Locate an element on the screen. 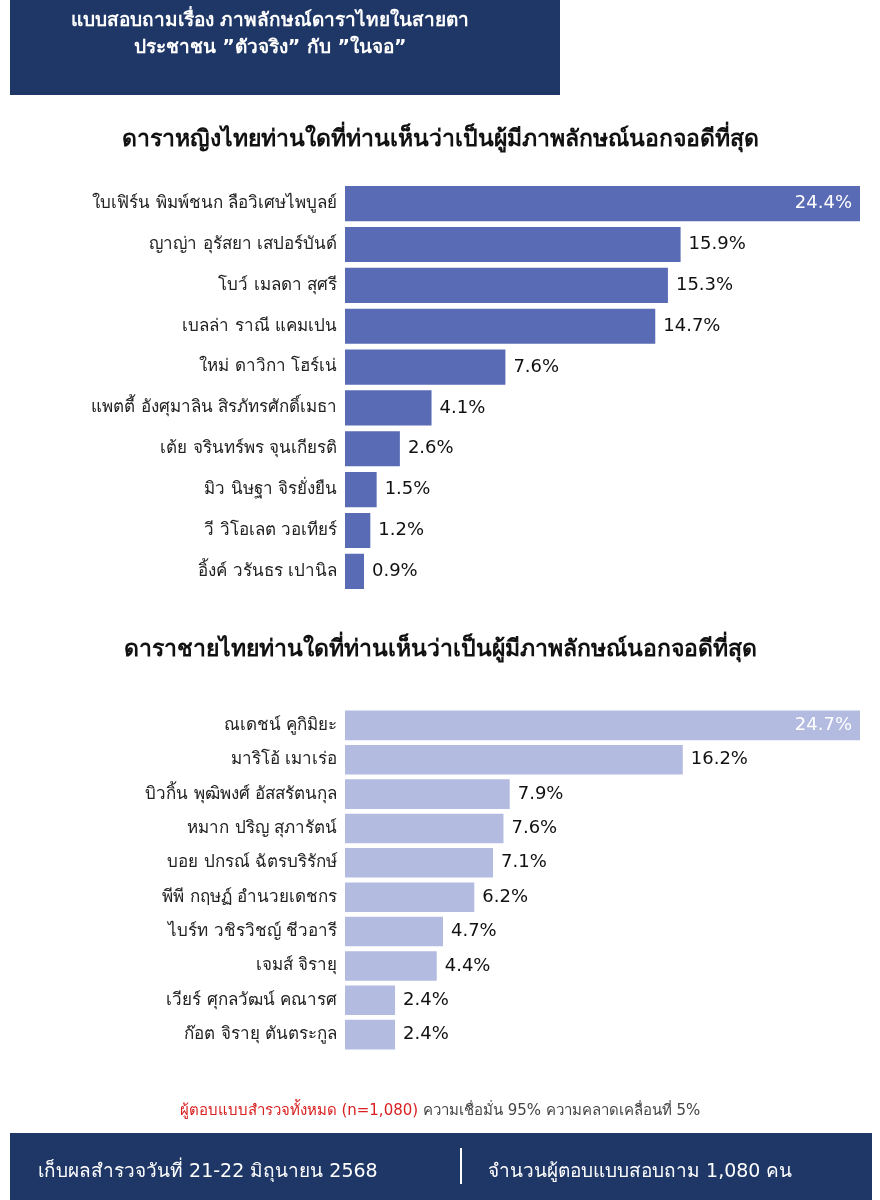 Image resolution: width=880 pixels, height=1200 pixels. y-tick-label: มาริโอ้ เมาเร่อ is located at coordinates (283, 758).